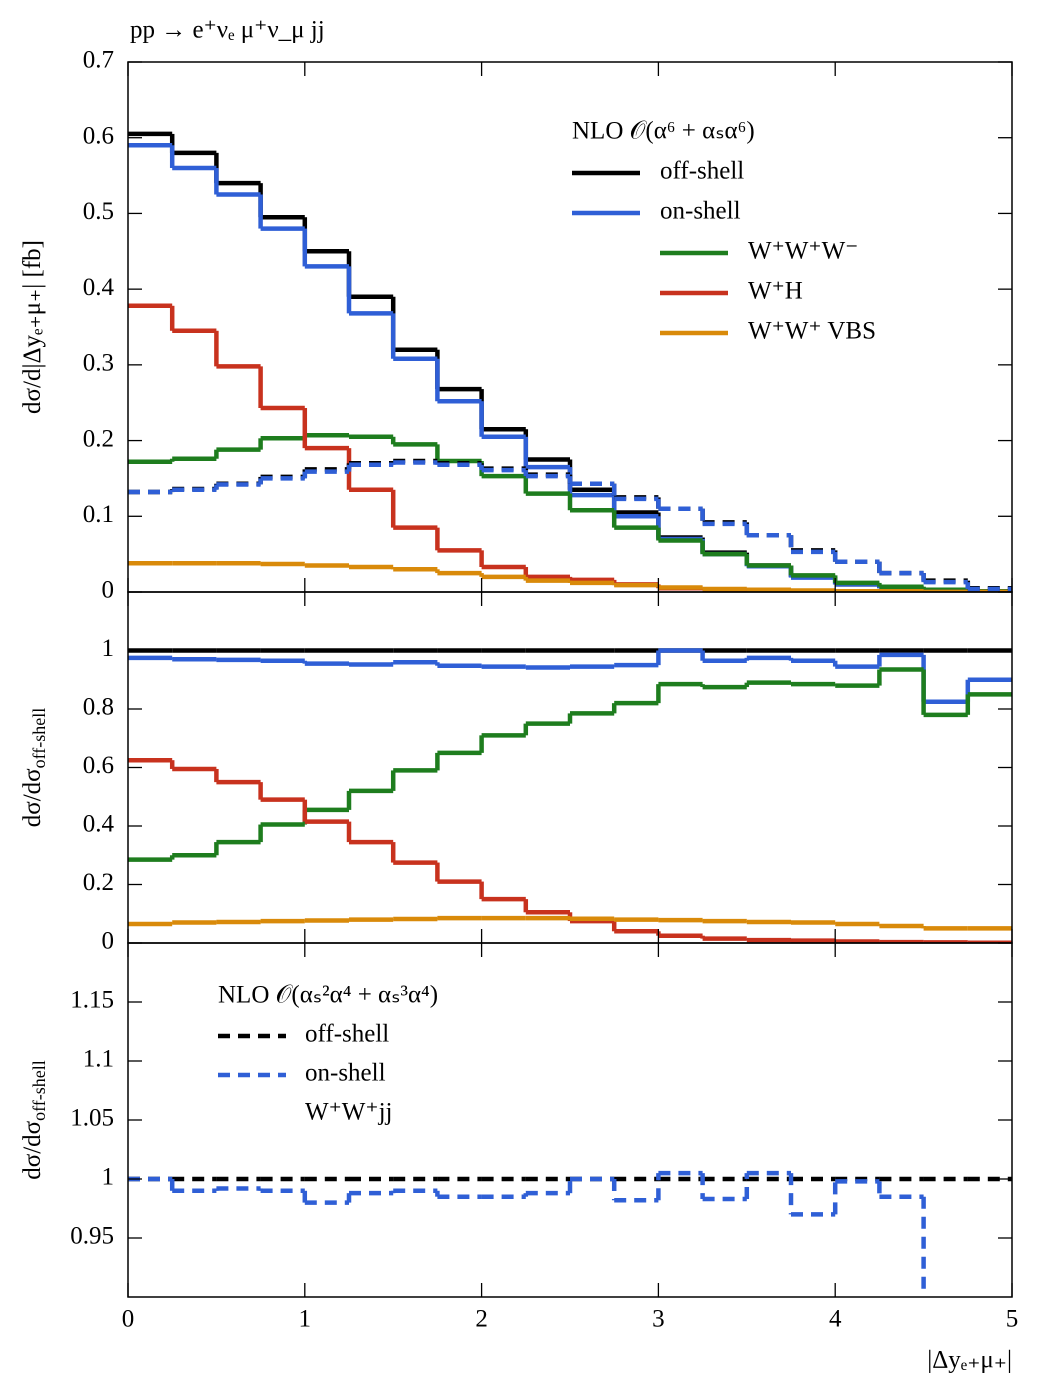 This screenshot has height=1386, width=1046. What do you see at coordinates (98, 707) in the screenshot?
I see `y-tick-label: 0.8` at bounding box center [98, 707].